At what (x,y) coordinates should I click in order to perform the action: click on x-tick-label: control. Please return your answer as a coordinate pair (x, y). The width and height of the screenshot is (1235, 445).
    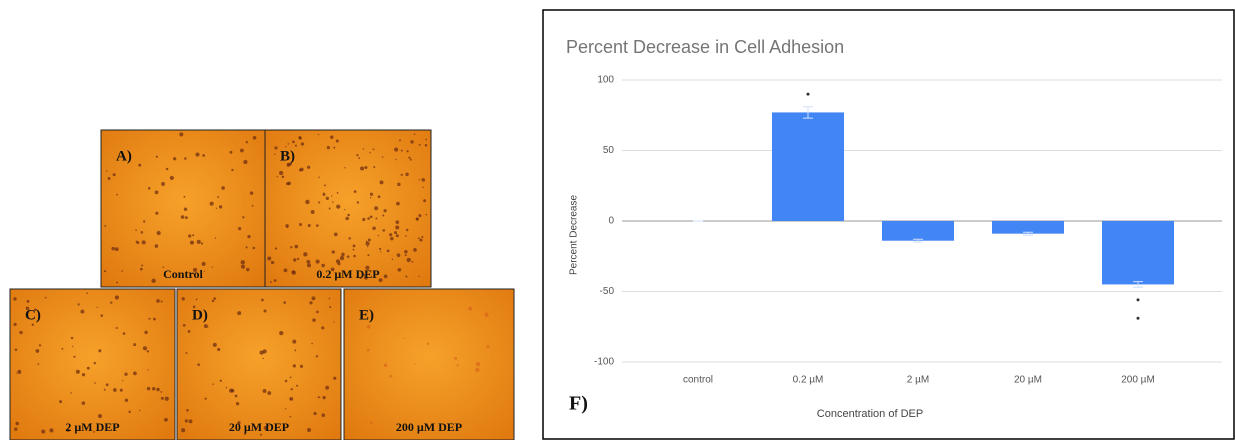
    Looking at the image, I should click on (698, 380).